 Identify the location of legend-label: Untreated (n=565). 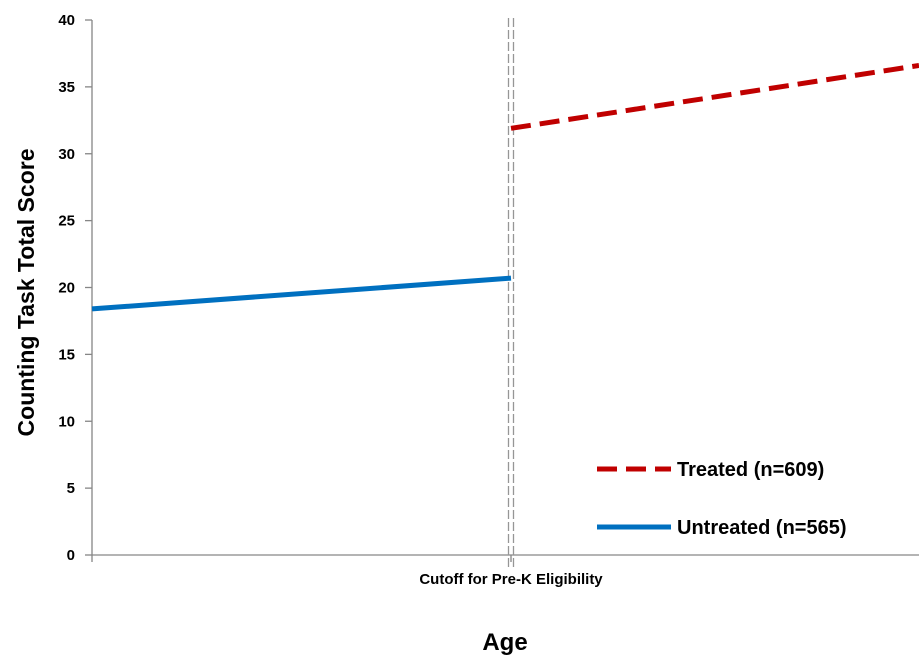
(762, 528).